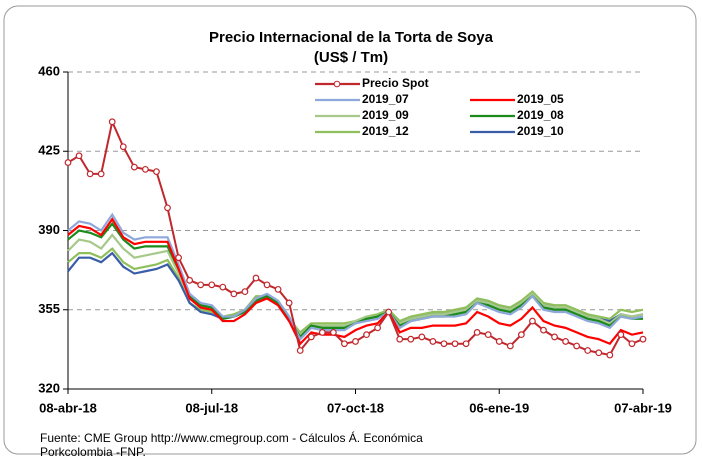 This screenshot has width=702, height=465. I want to click on y-tick-label: 460, so click(49, 70).